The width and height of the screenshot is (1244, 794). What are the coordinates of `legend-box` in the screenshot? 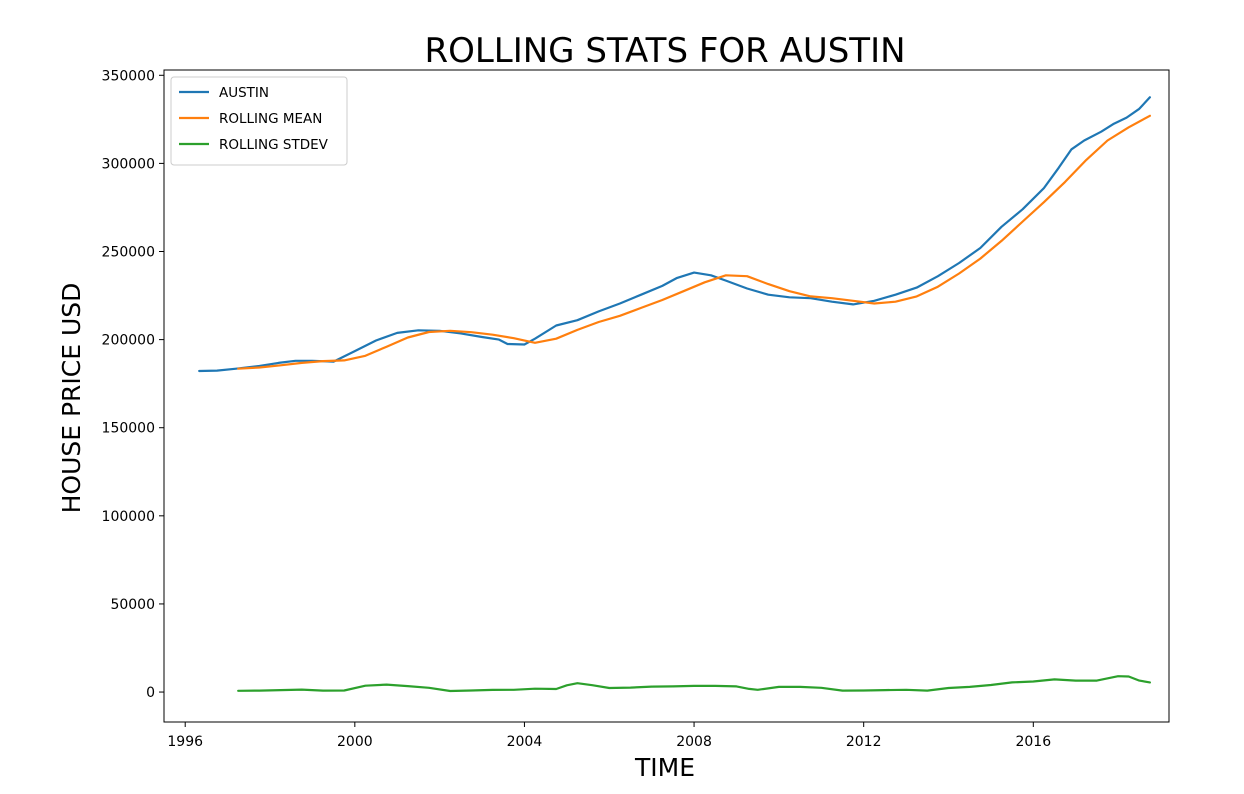 It's located at (259, 121).